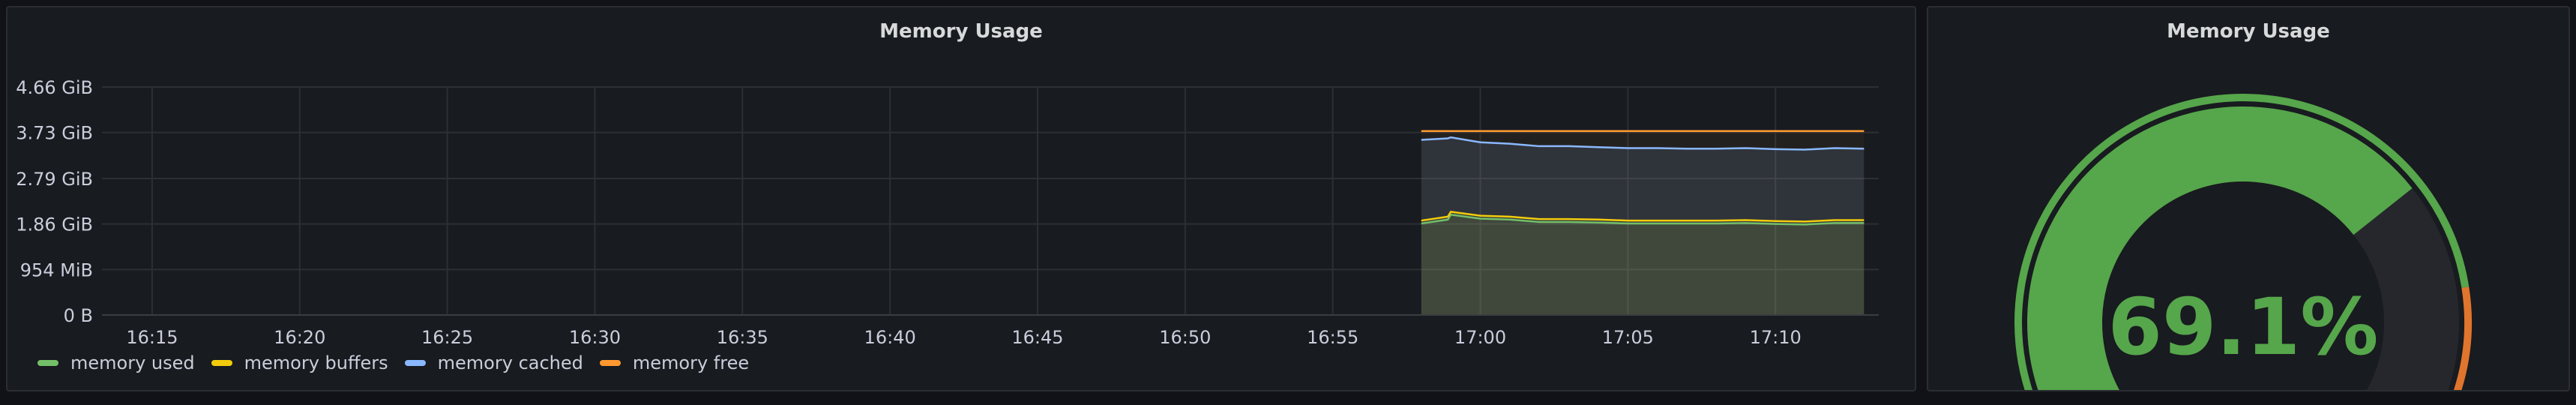  Describe the element at coordinates (2244, 327) in the screenshot. I see `gauge-value-text: 69.1%` at that location.